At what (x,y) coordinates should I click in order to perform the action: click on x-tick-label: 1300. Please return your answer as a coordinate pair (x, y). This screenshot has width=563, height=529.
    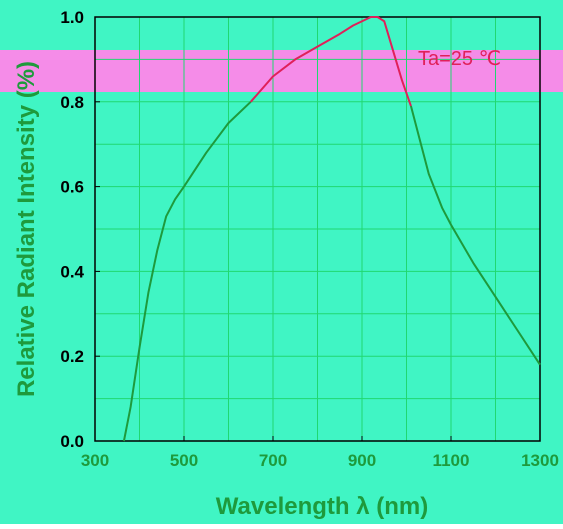
    Looking at the image, I should click on (540, 460).